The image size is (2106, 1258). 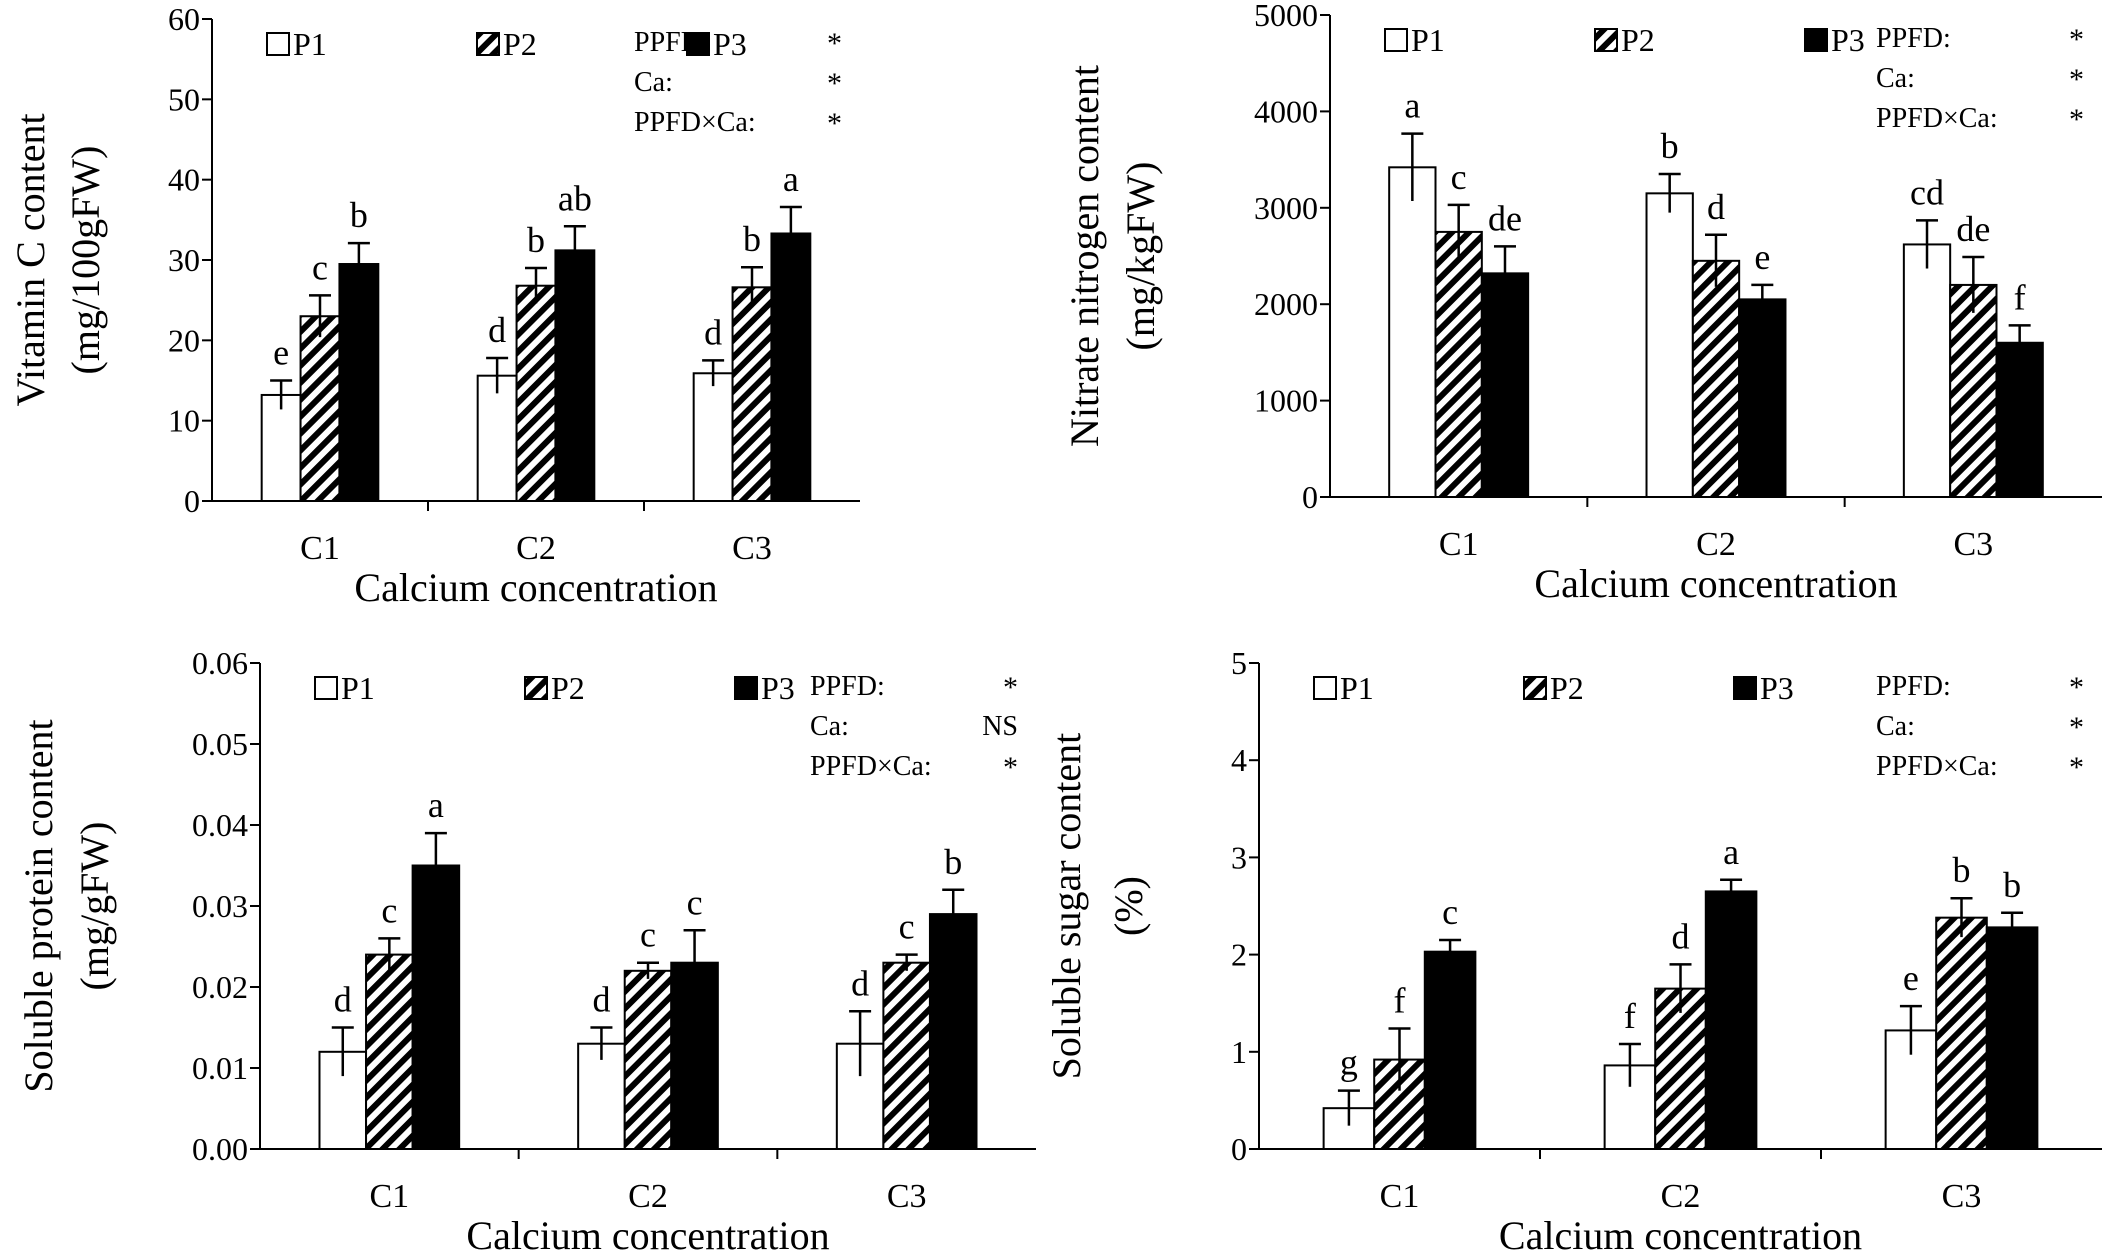 What do you see at coordinates (94, 906) in the screenshot?
I see `y-axis-subtitle: (mg/gFW)` at bounding box center [94, 906].